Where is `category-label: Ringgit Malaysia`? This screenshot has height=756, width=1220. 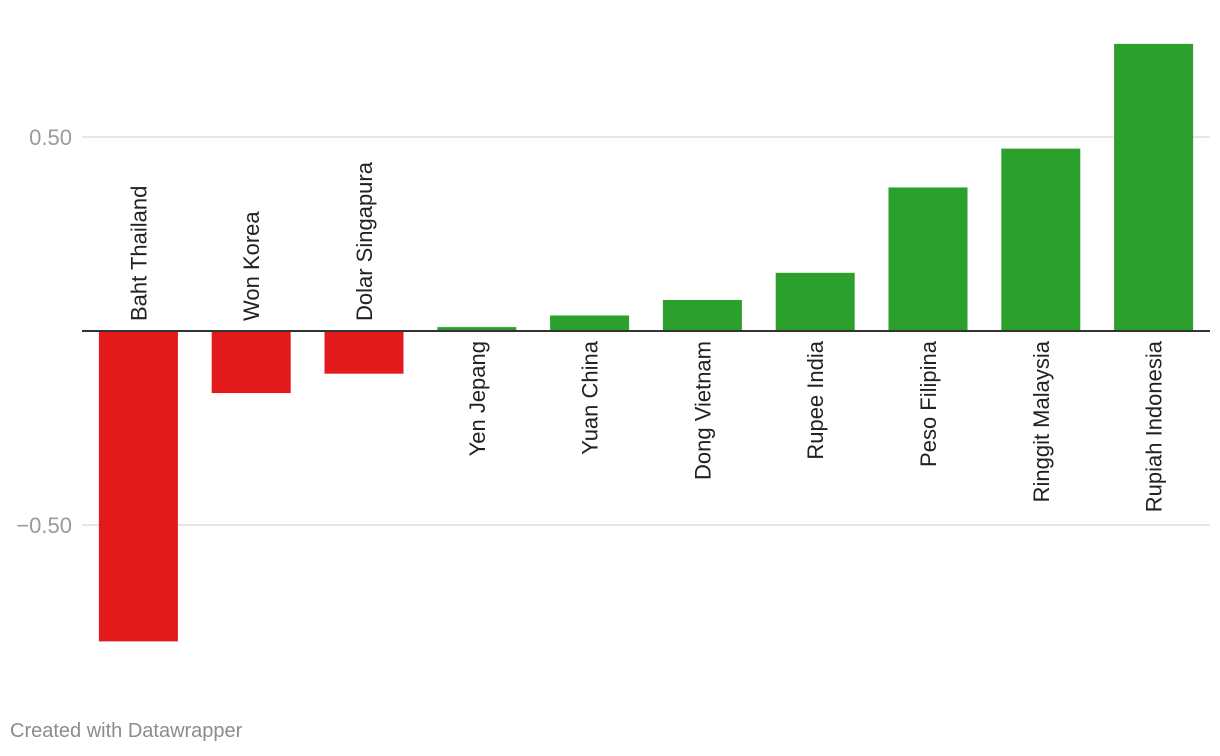 category-label: Ringgit Malaysia is located at coordinates (1041, 421).